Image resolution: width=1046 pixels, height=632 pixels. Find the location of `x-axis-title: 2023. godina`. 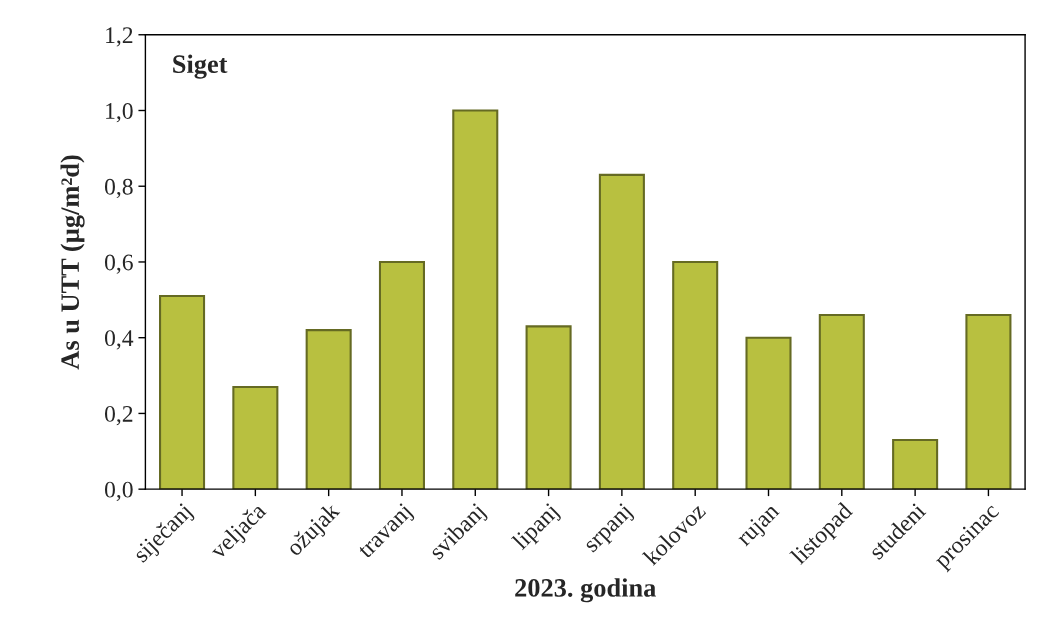

x-axis-title: 2023. godina is located at coordinates (585, 590).